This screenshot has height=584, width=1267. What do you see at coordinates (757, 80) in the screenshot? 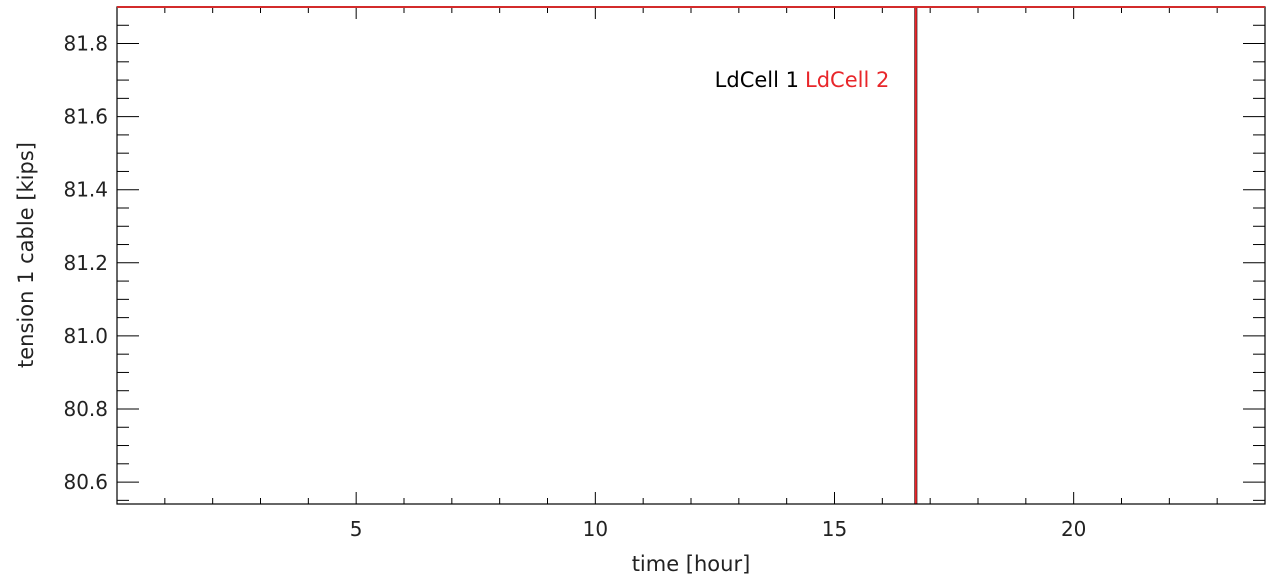
I see `legend-entry-ldcell-1: LdCell 1` at bounding box center [757, 80].